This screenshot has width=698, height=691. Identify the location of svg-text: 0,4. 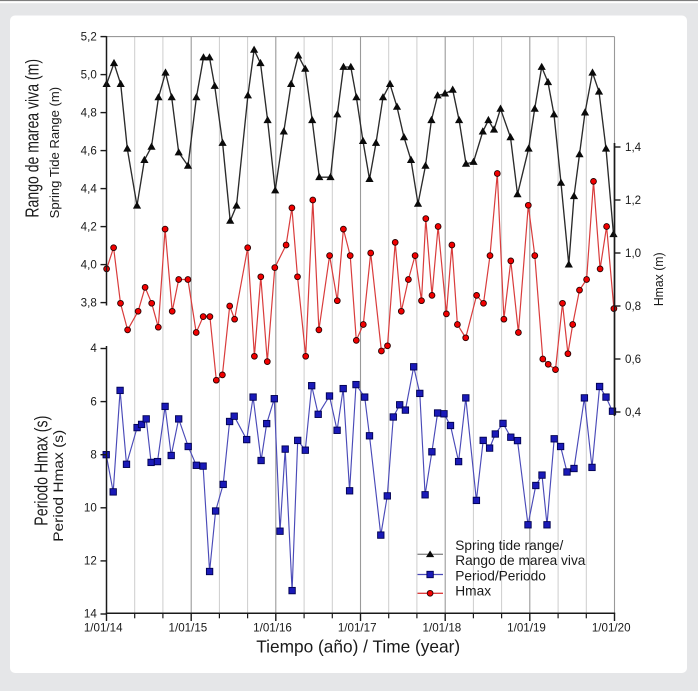
(633, 412).